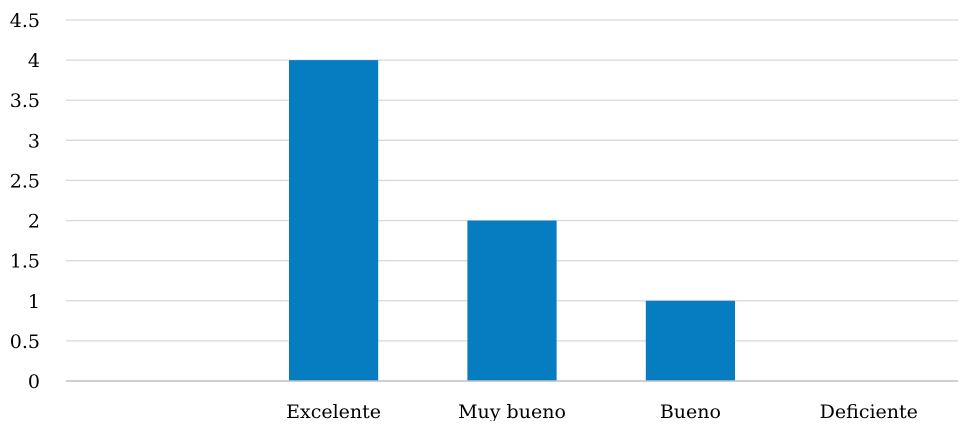 The image size is (967, 425). What do you see at coordinates (34, 302) in the screenshot?
I see `y-tick-label: 1` at bounding box center [34, 302].